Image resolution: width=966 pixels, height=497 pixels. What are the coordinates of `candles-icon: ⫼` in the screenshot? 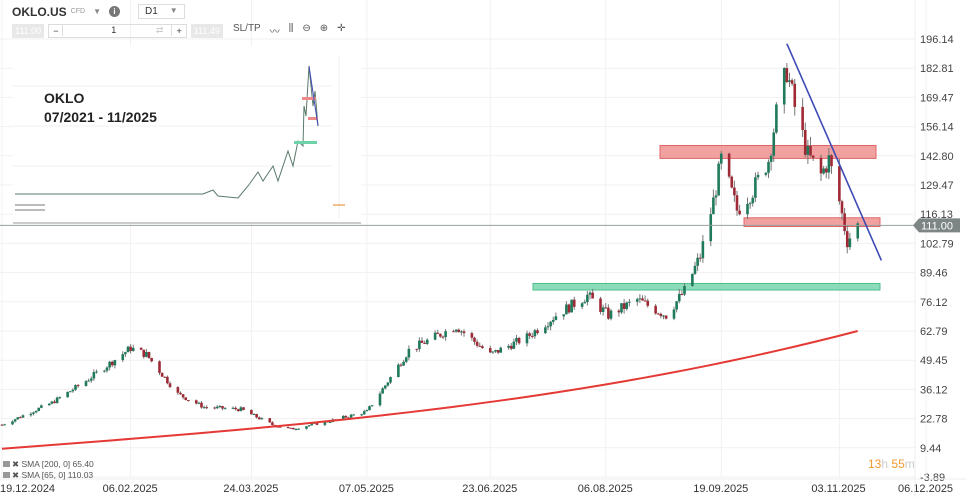 It's located at (291, 28).